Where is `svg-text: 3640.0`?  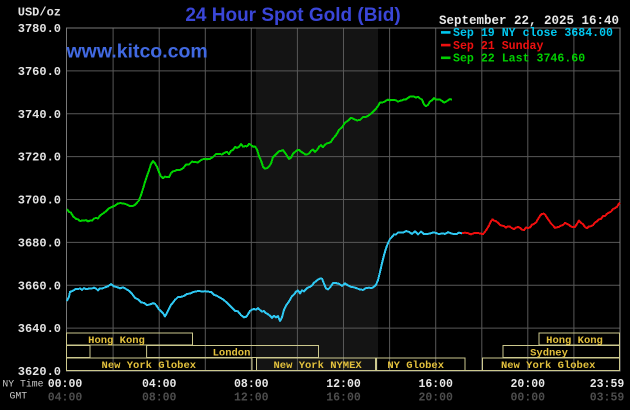 svg-text: 3640.0 is located at coordinates (39, 329).